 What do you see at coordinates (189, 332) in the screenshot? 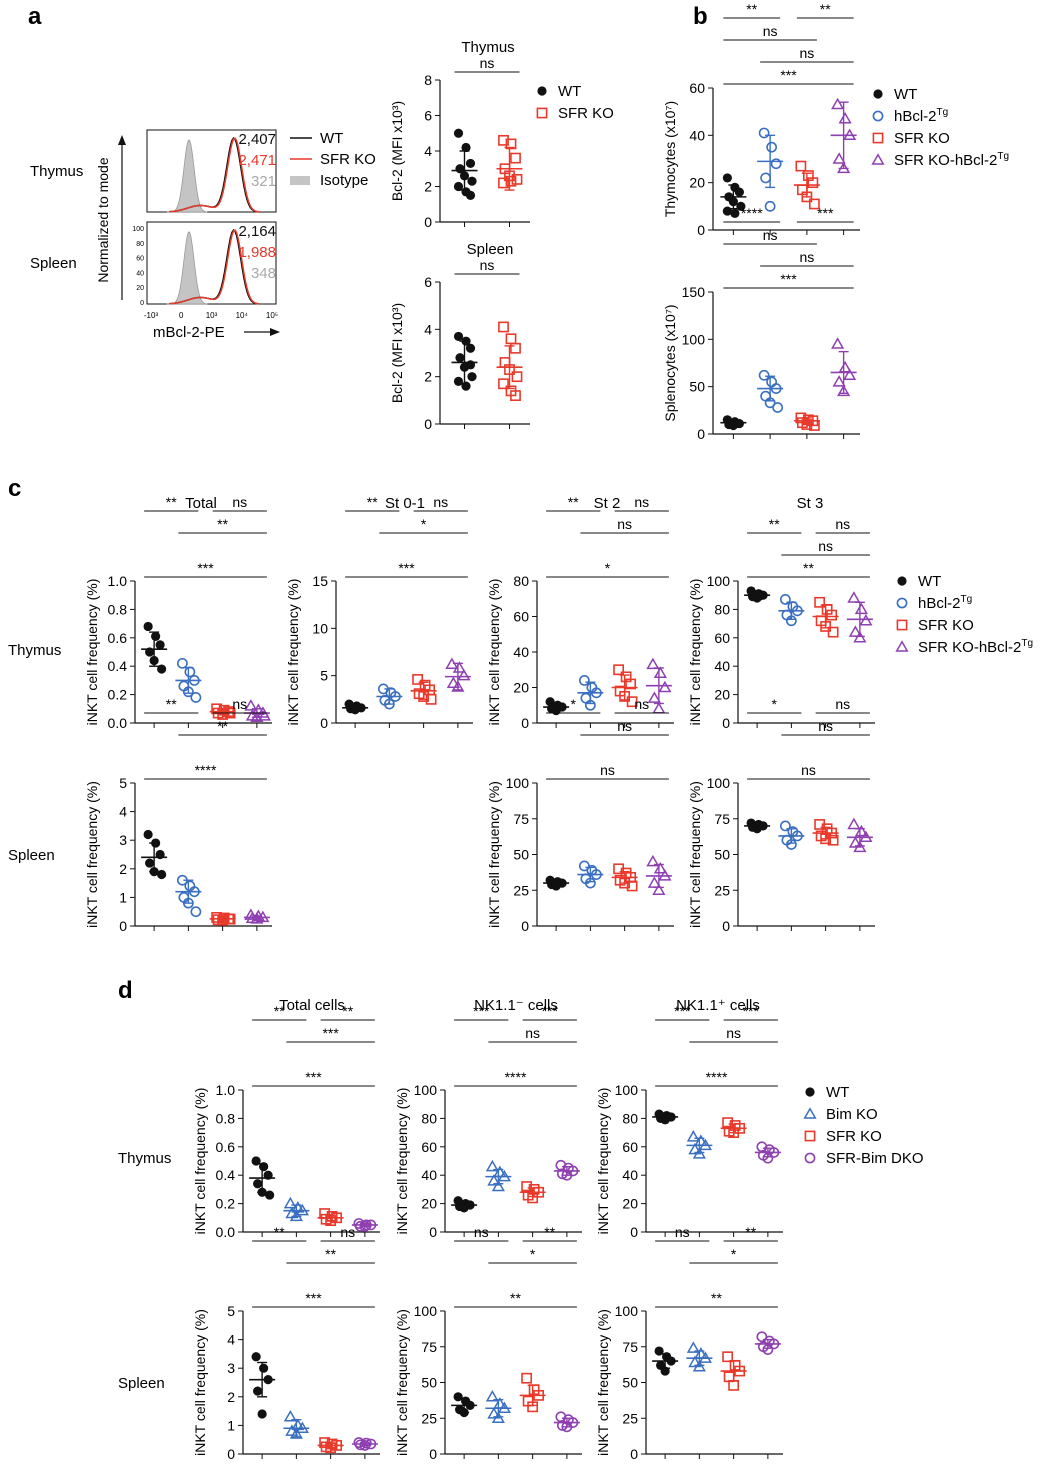
I see `histogram-x-label: mBcl-2-PE` at bounding box center [189, 332].